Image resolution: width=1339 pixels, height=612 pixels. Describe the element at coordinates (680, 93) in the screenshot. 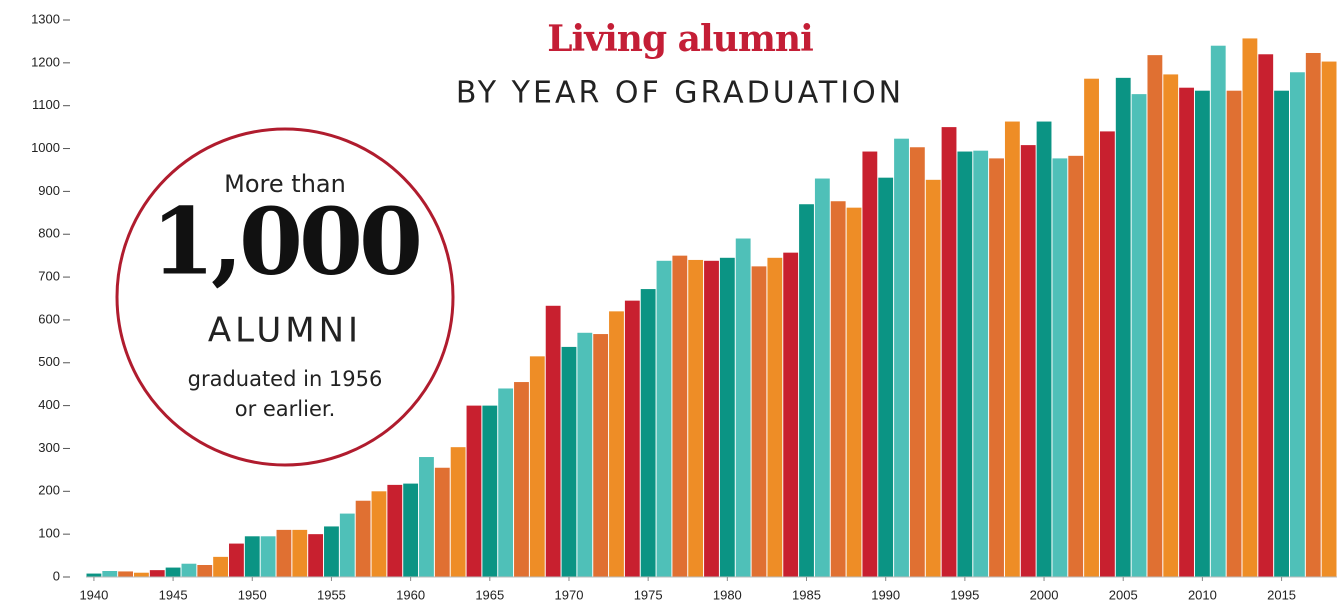

I see `chart-subtitle: BY YEAR OF GRADUATION` at that location.